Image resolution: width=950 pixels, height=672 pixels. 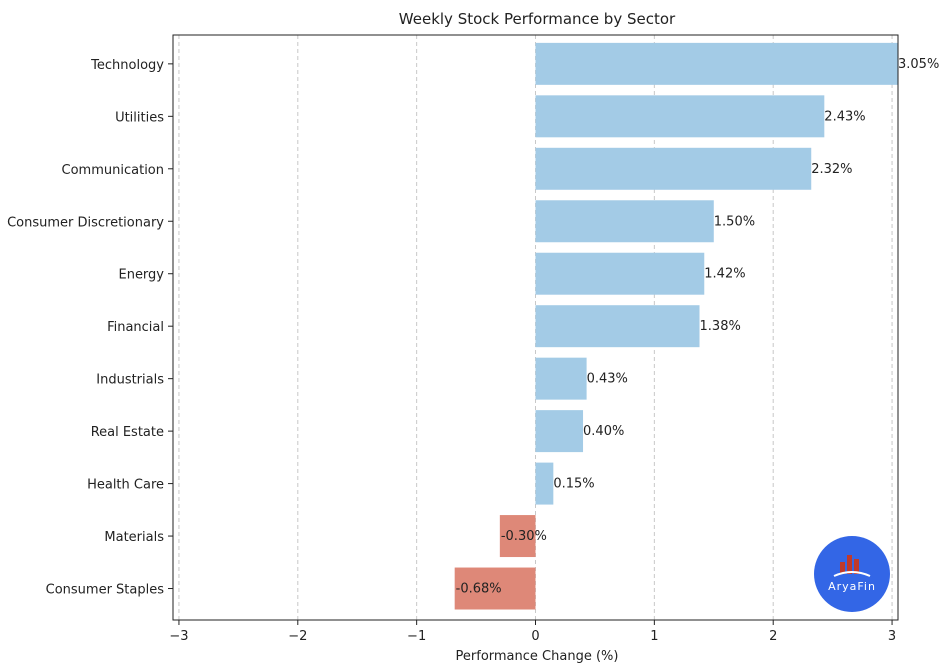 What do you see at coordinates (134, 537) in the screenshot?
I see `y-tick-label: Materials` at bounding box center [134, 537].